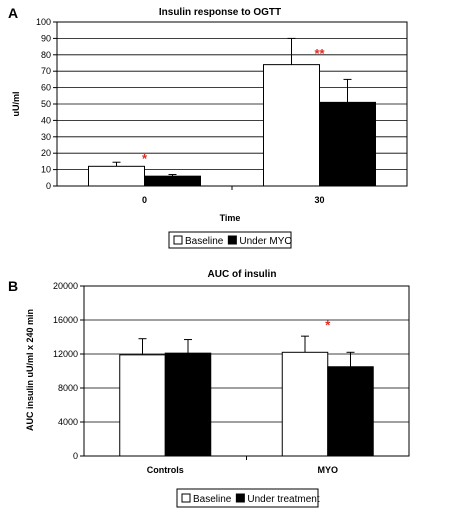 The width and height of the screenshot is (449, 525). Describe the element at coordinates (350, 411) in the screenshot. I see `bar-under-treatment-myo` at that location.